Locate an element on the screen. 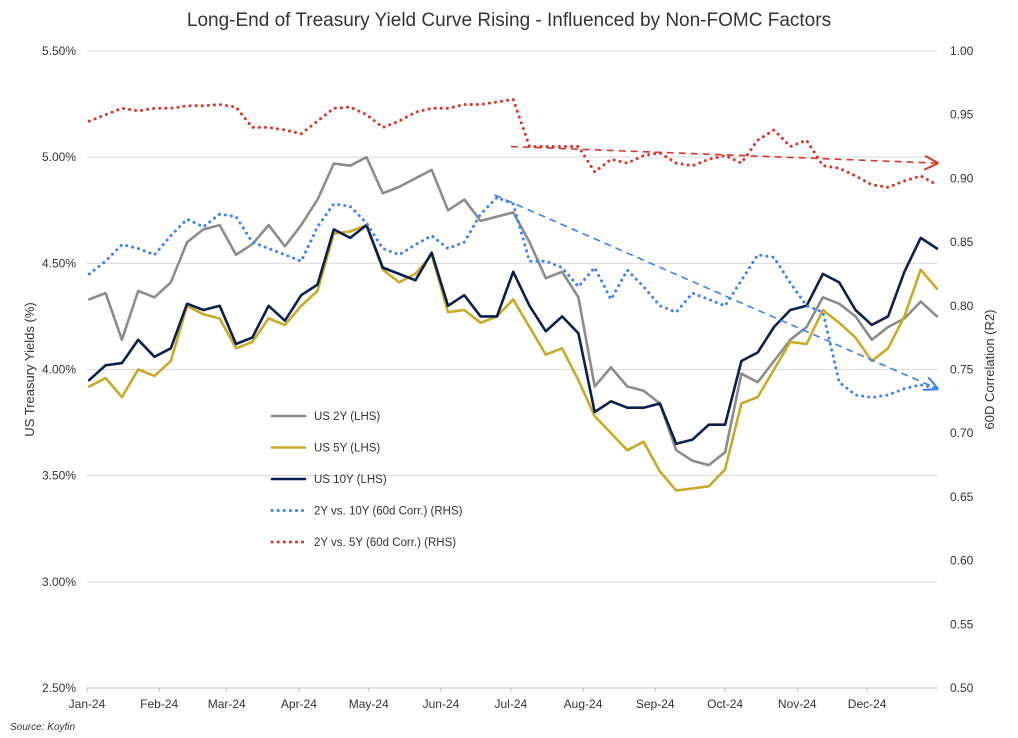 The image size is (1018, 738). x-tick-label: Nov-24 is located at coordinates (797, 704).